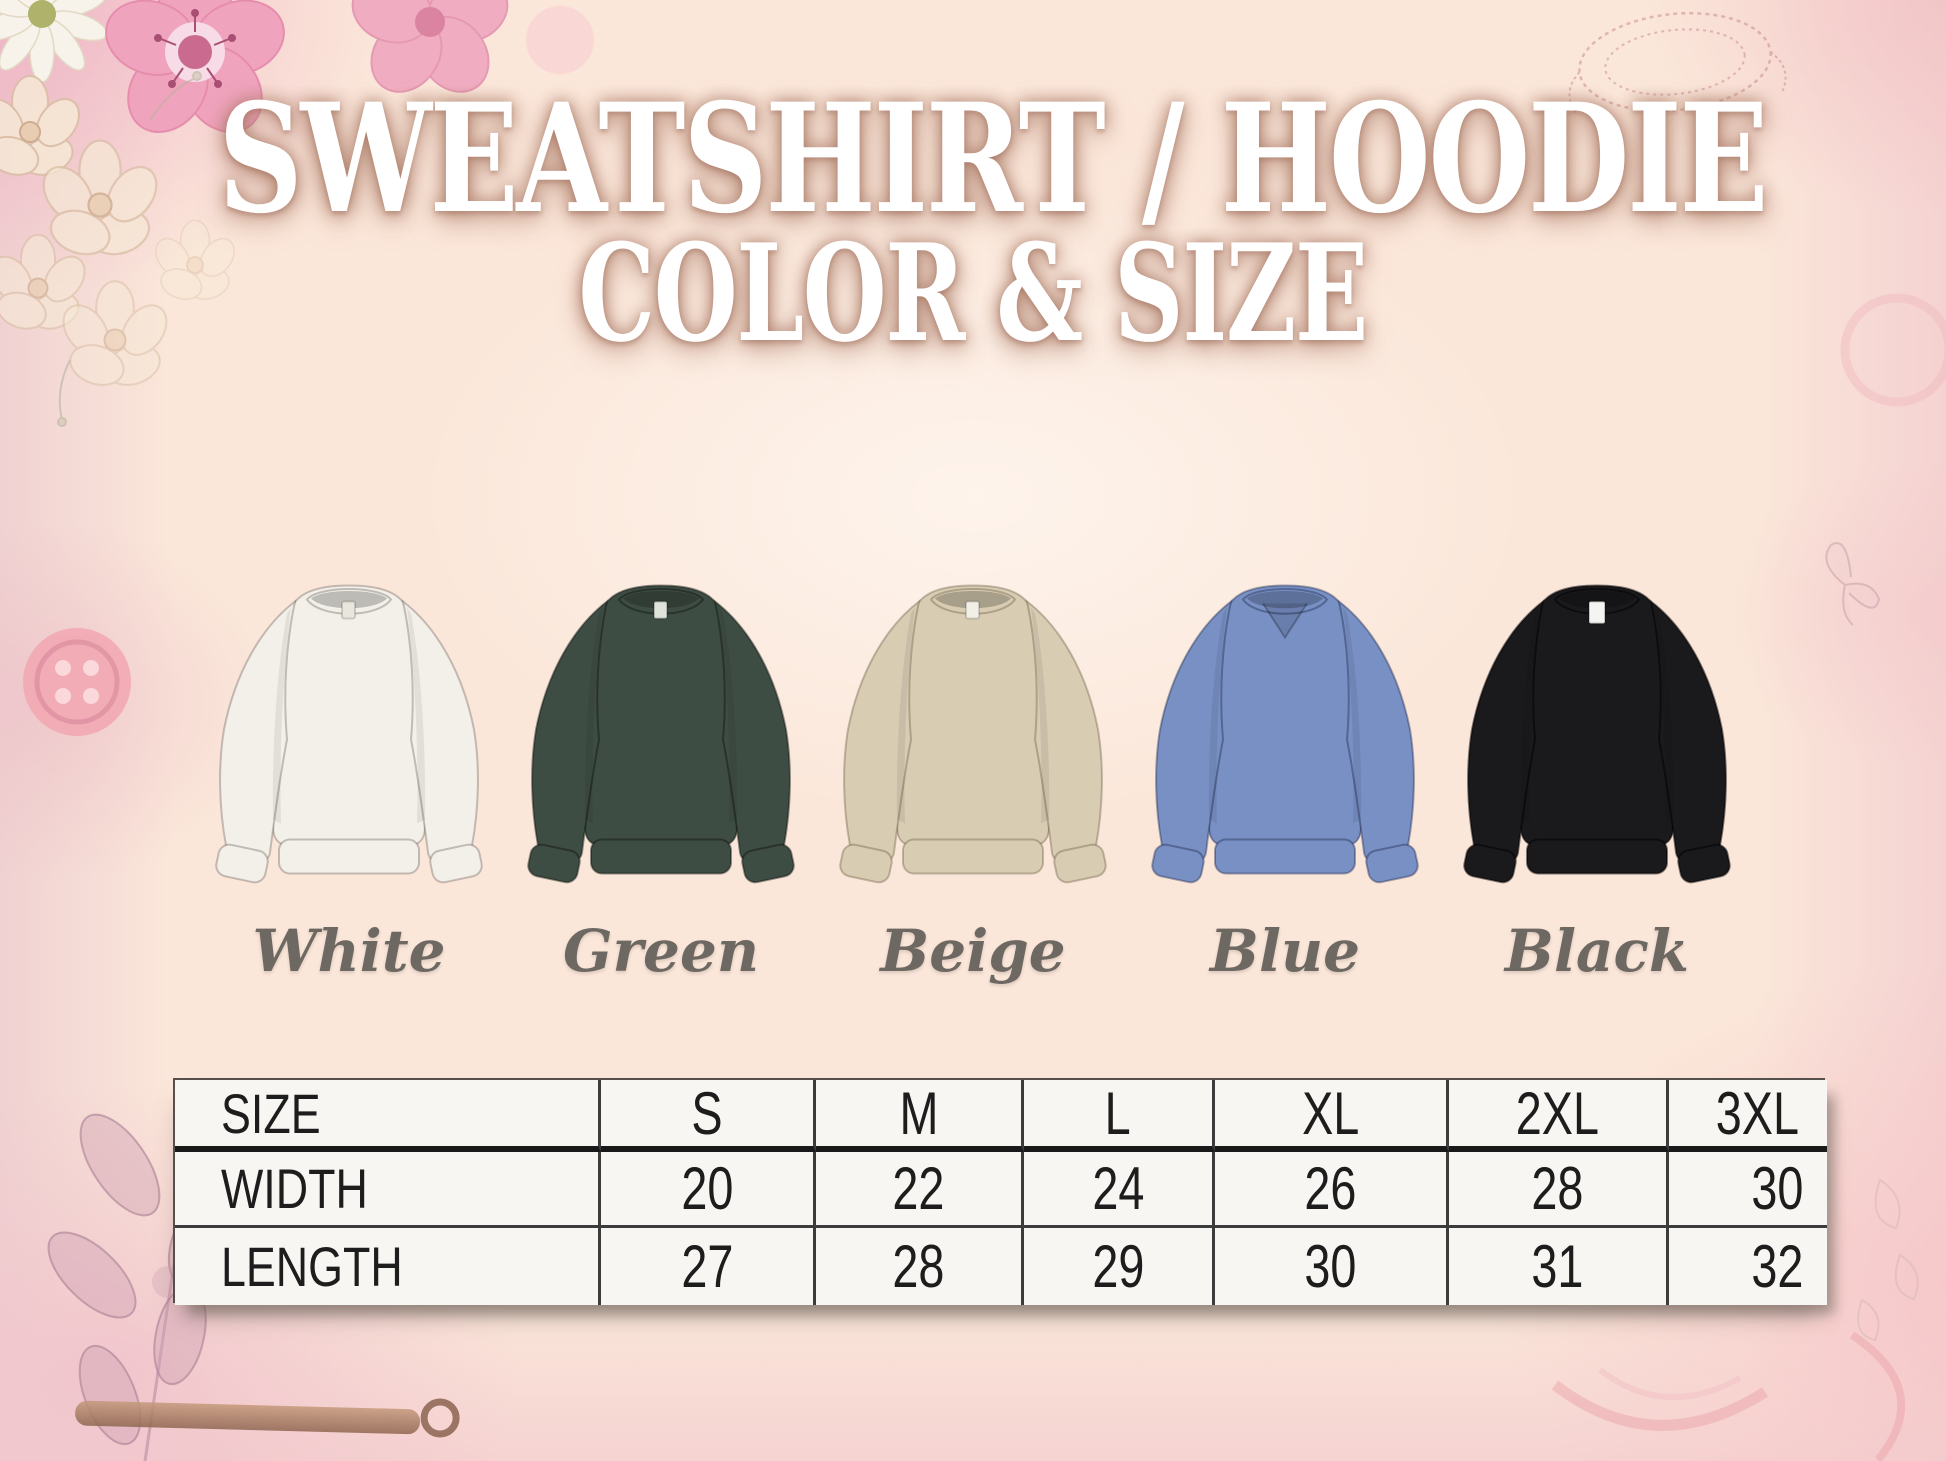  What do you see at coordinates (1597, 951) in the screenshot?
I see `color-label-black: Black` at bounding box center [1597, 951].